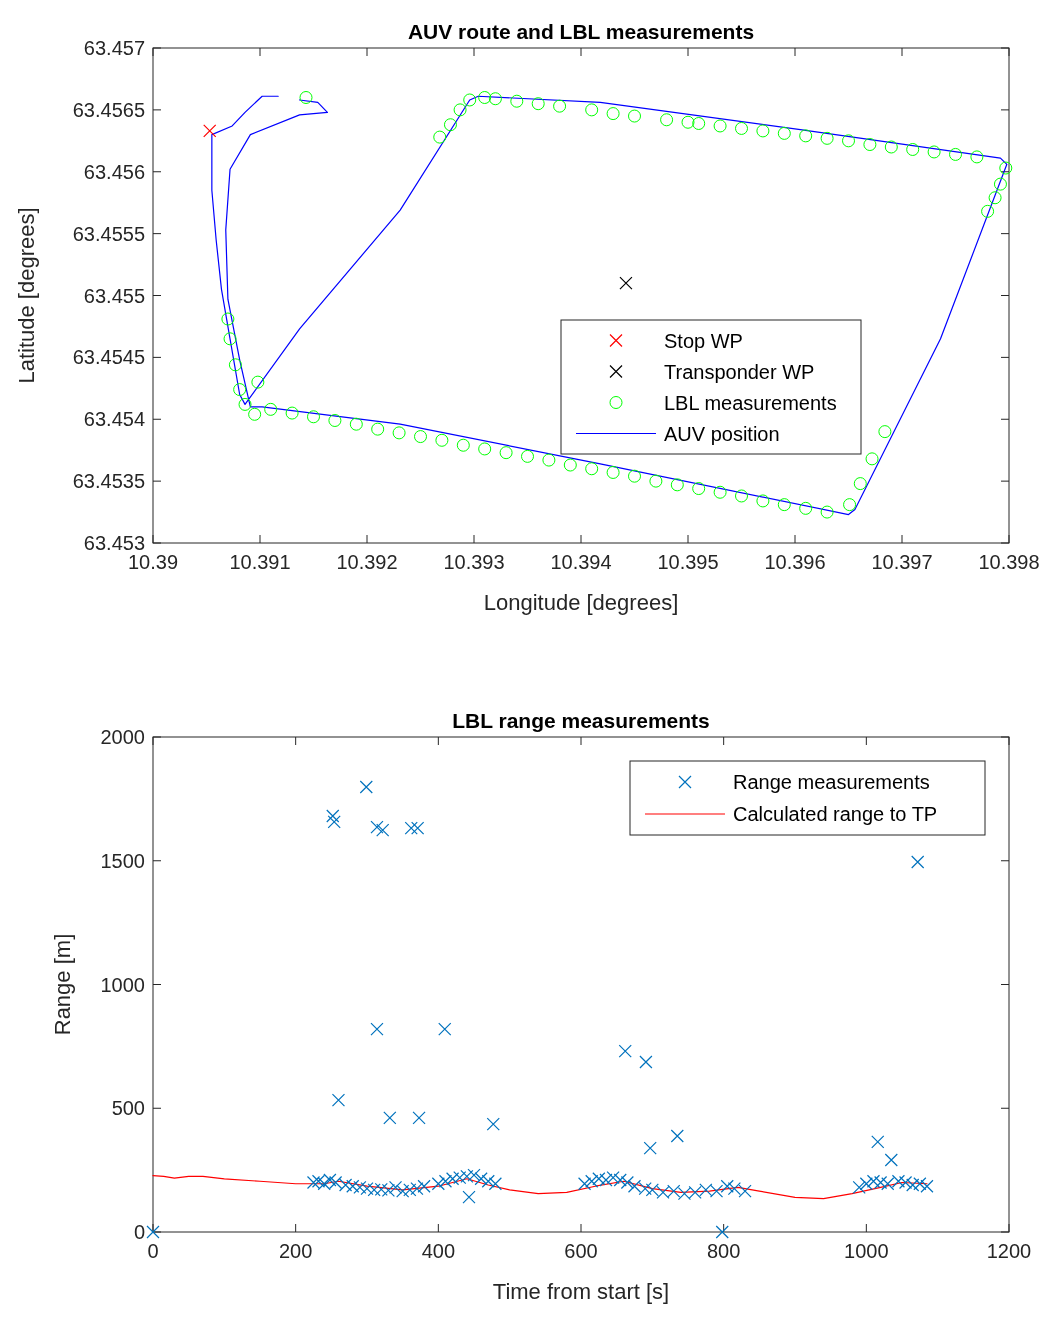  I want to click on legend-label: Transponder WP, so click(739, 371).